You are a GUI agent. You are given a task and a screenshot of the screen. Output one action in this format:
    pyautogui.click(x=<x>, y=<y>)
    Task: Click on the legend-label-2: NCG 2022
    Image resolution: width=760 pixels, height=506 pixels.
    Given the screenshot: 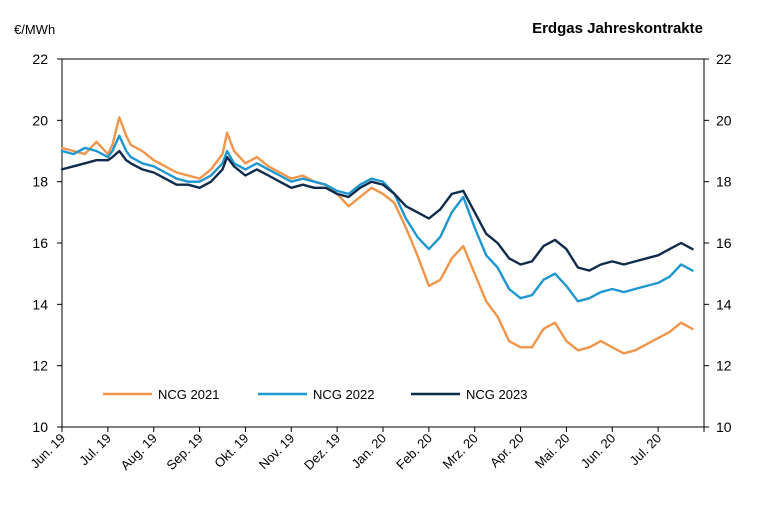 What is the action you would take?
    pyautogui.click(x=343, y=394)
    